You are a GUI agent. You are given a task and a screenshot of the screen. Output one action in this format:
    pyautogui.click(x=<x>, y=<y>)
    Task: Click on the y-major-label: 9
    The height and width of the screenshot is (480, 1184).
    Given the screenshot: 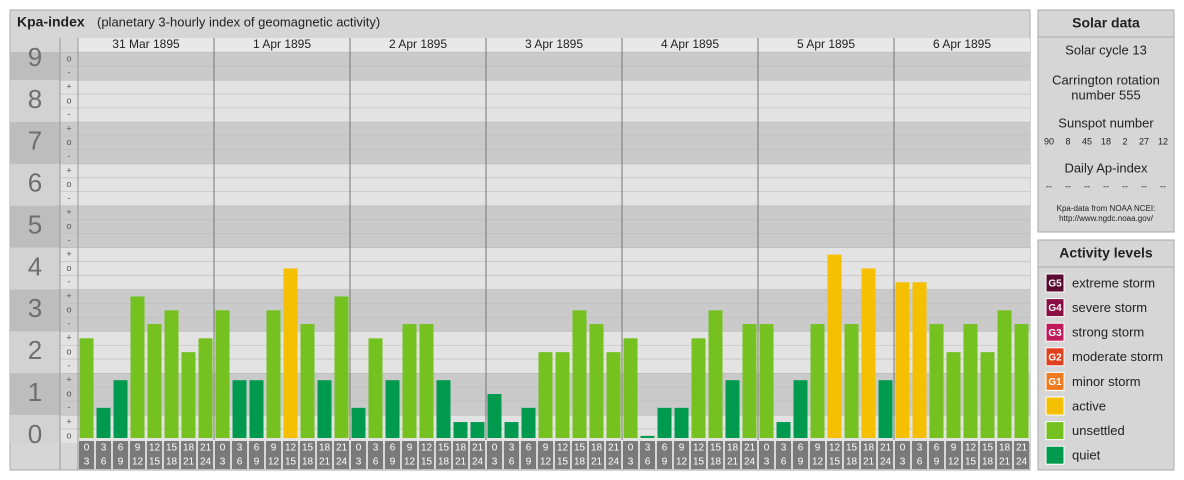 What is the action you would take?
    pyautogui.click(x=35, y=57)
    